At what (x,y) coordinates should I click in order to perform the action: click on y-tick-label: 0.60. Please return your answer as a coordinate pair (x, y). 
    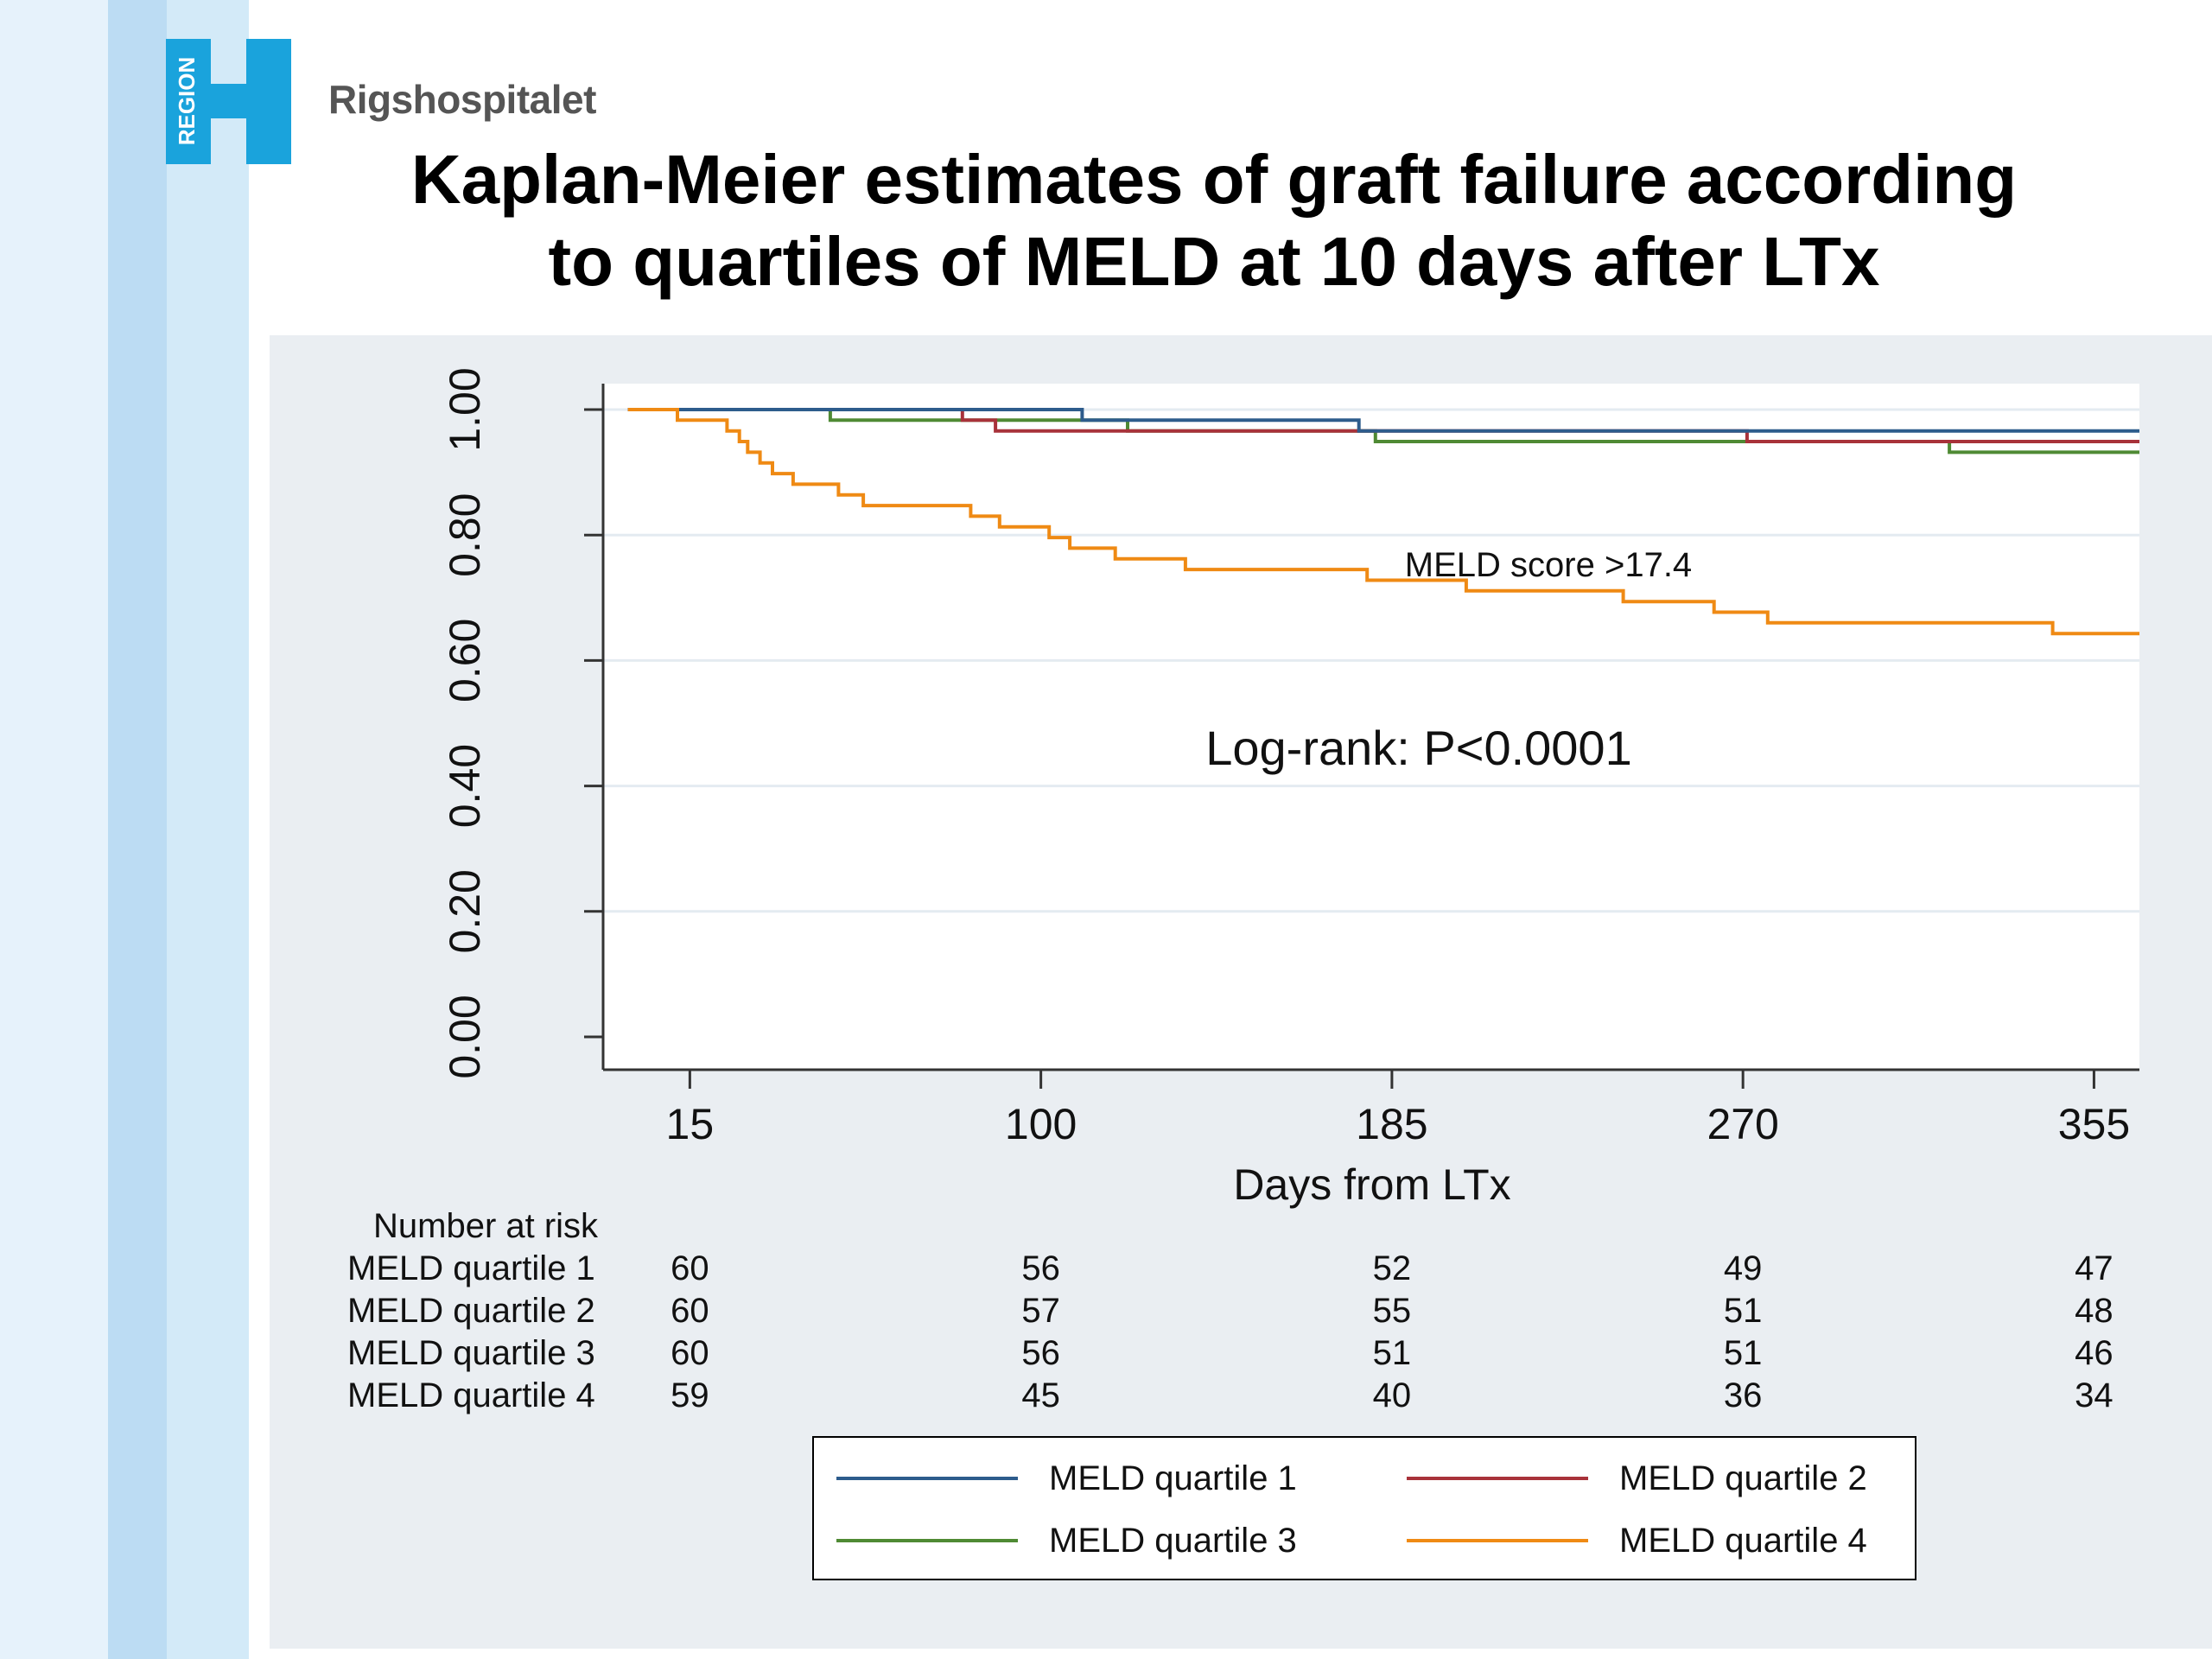
    Looking at the image, I should click on (465, 660).